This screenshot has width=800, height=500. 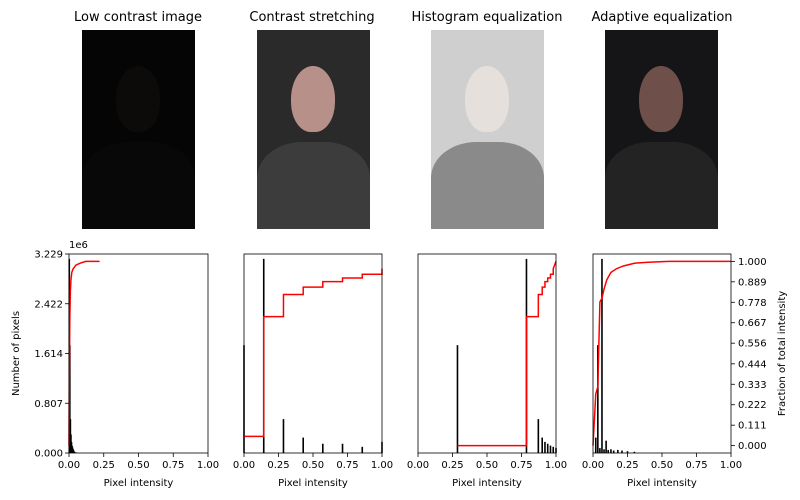 What do you see at coordinates (752, 385) in the screenshot?
I see `y2-tick-label: 0.333` at bounding box center [752, 385].